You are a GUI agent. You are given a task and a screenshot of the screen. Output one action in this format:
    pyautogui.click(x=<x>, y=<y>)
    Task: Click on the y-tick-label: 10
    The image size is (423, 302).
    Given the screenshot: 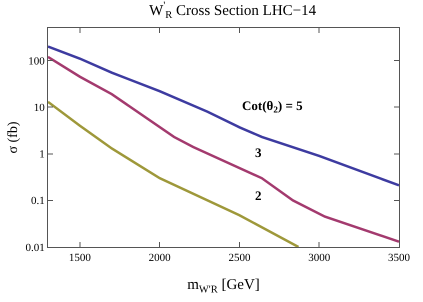 What is the action you would take?
    pyautogui.click(x=40, y=108)
    